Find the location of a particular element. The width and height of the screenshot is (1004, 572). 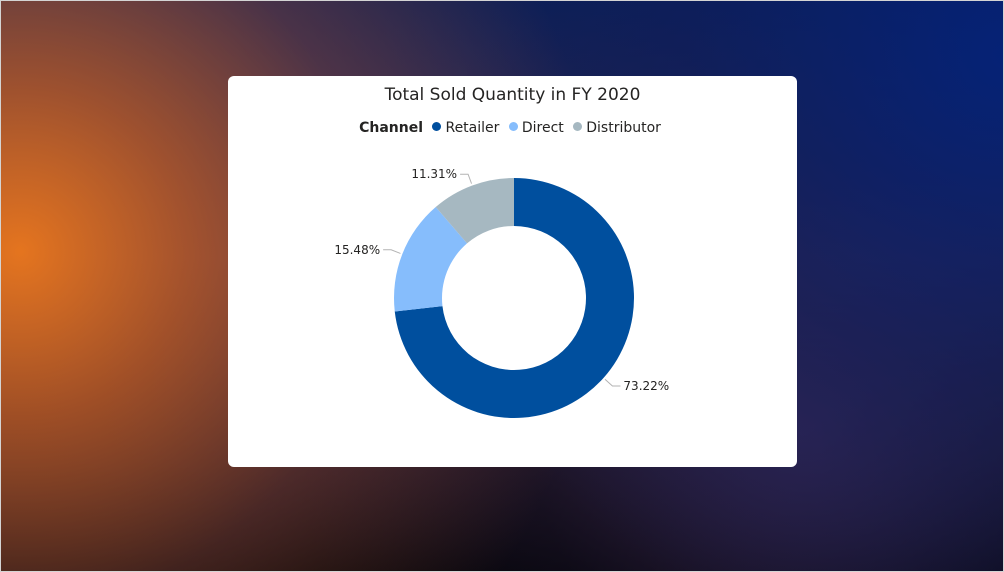

legend: Channel Retailer Direct Distributor is located at coordinates (512, 128).